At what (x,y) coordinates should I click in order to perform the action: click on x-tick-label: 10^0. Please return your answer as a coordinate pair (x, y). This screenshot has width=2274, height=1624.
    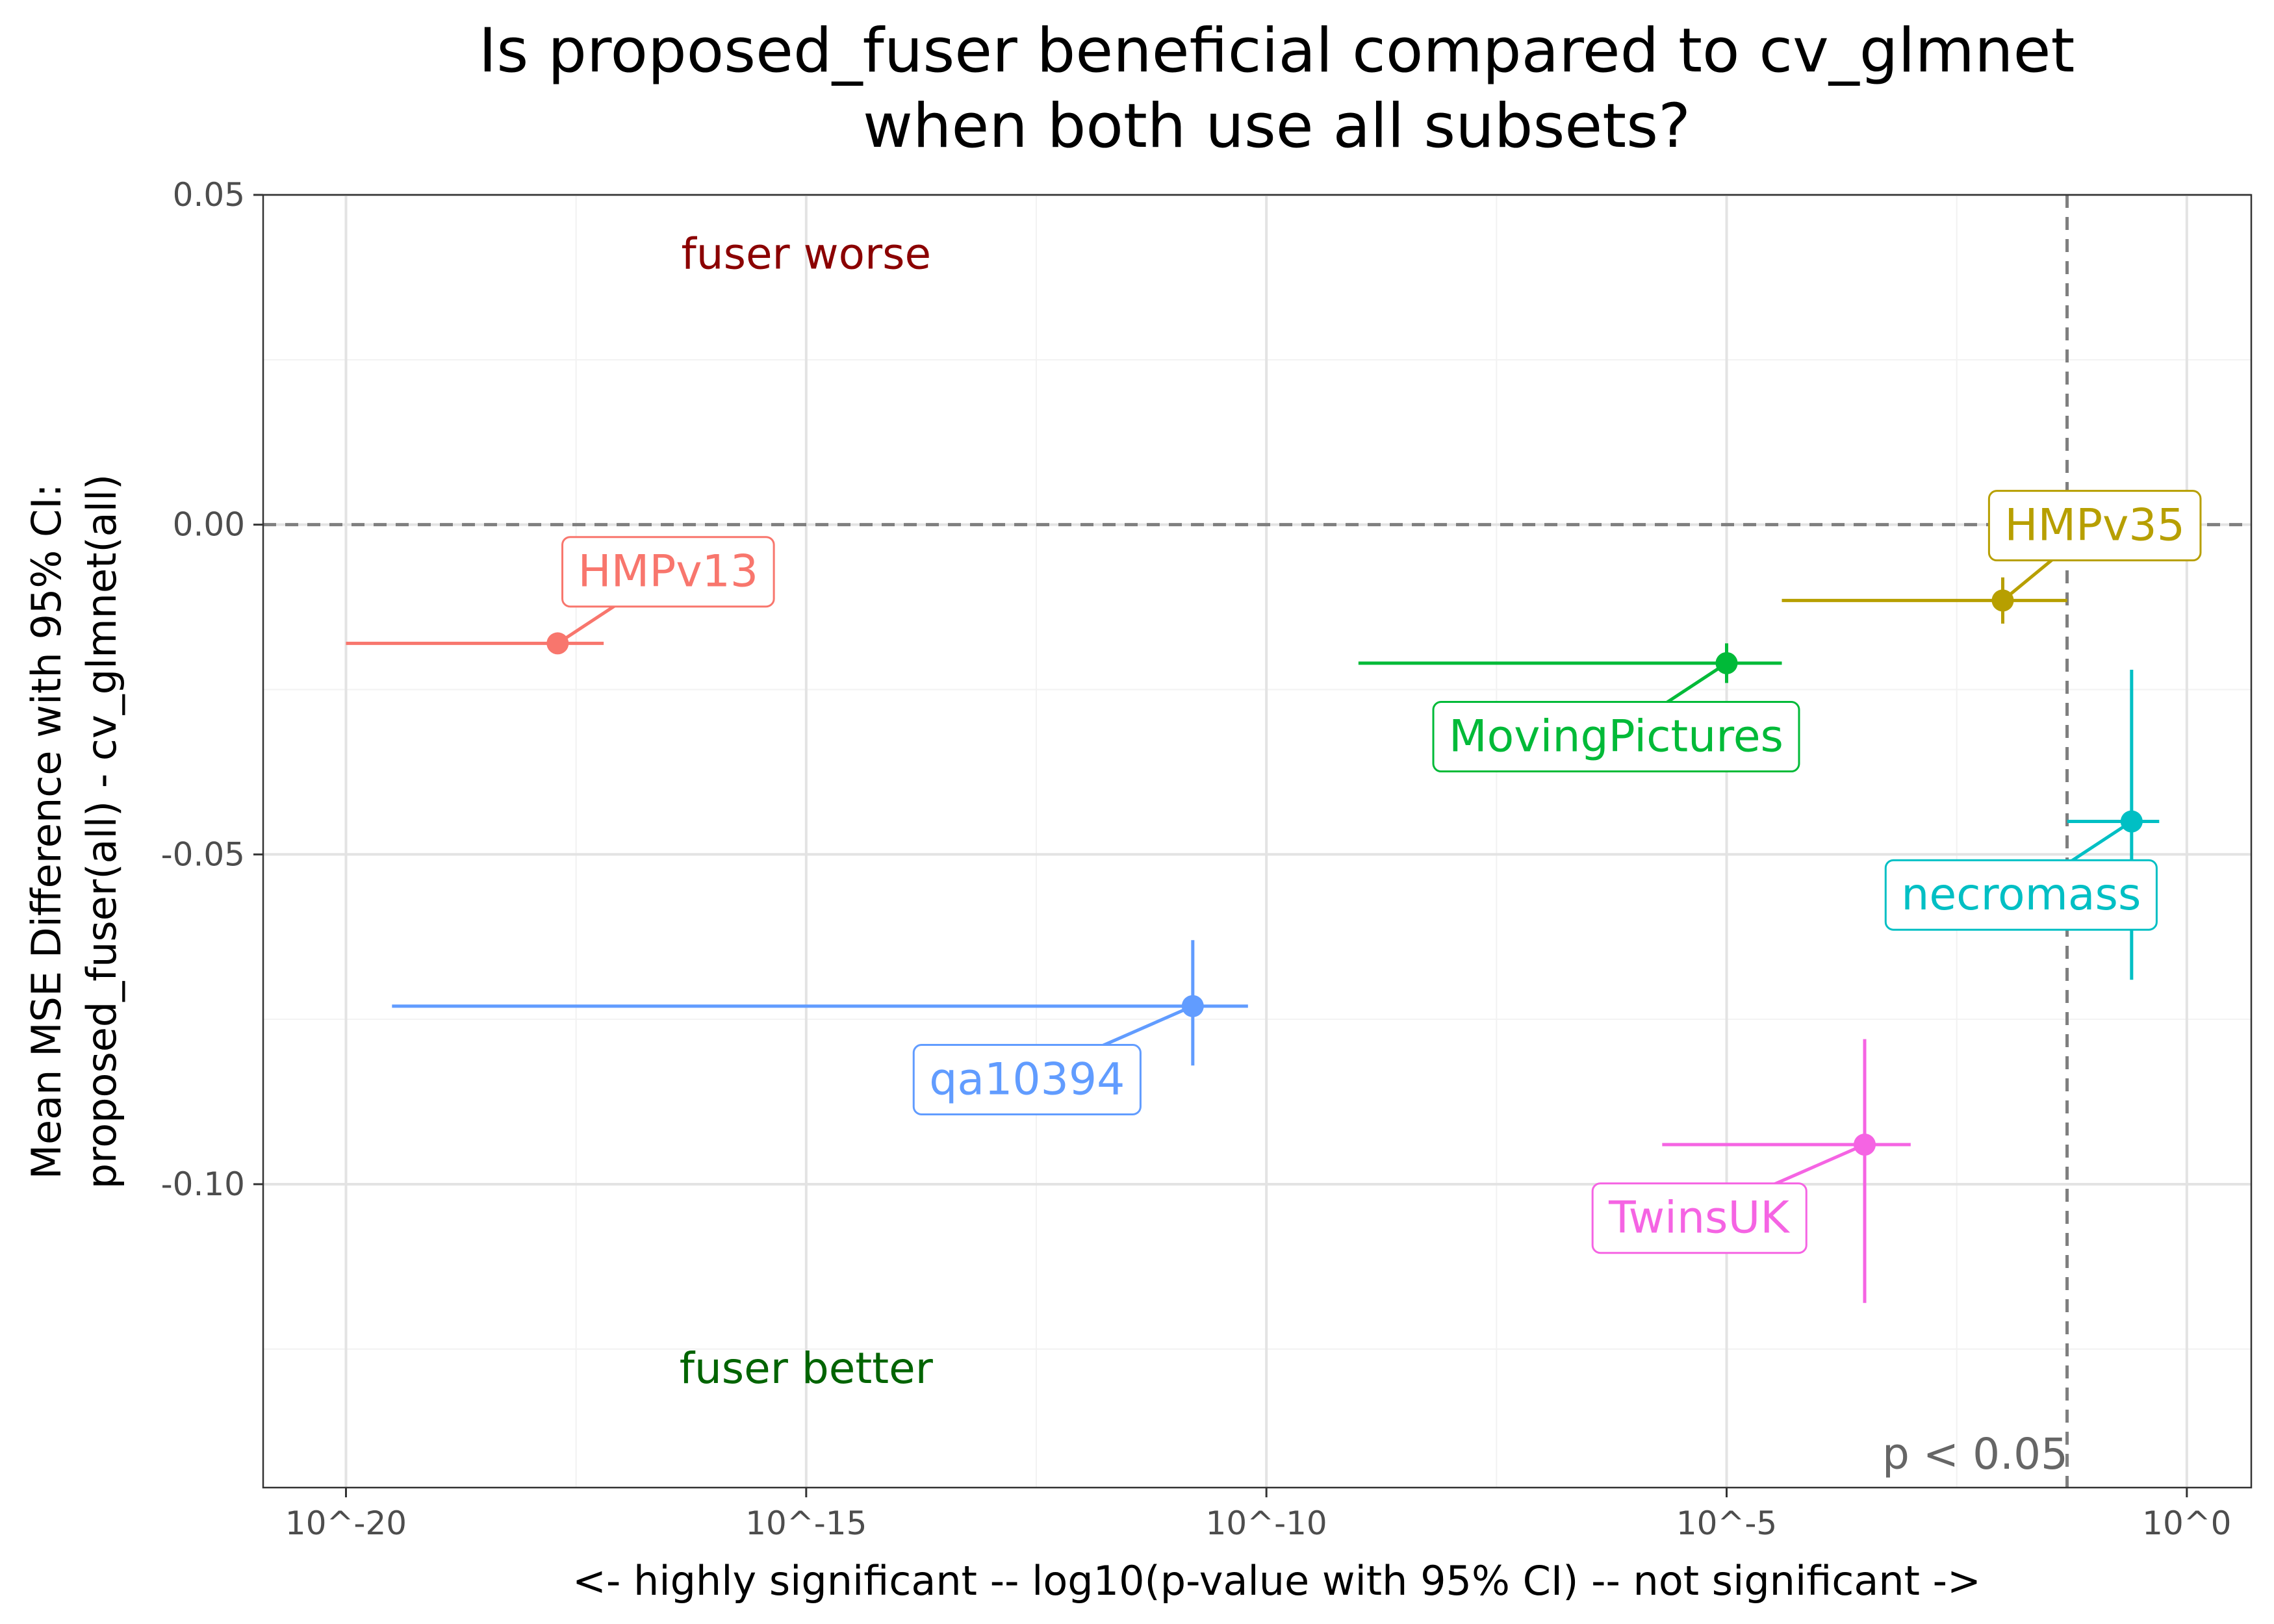
    Looking at the image, I should click on (2186, 1523).